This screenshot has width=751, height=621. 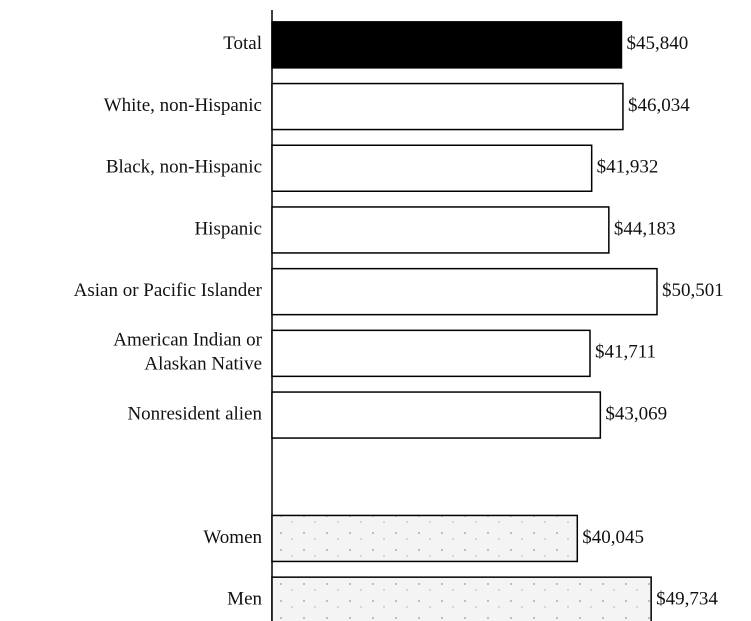 What do you see at coordinates (187, 352) in the screenshot?
I see `category-label: American Indian or Alaskan Native` at bounding box center [187, 352].